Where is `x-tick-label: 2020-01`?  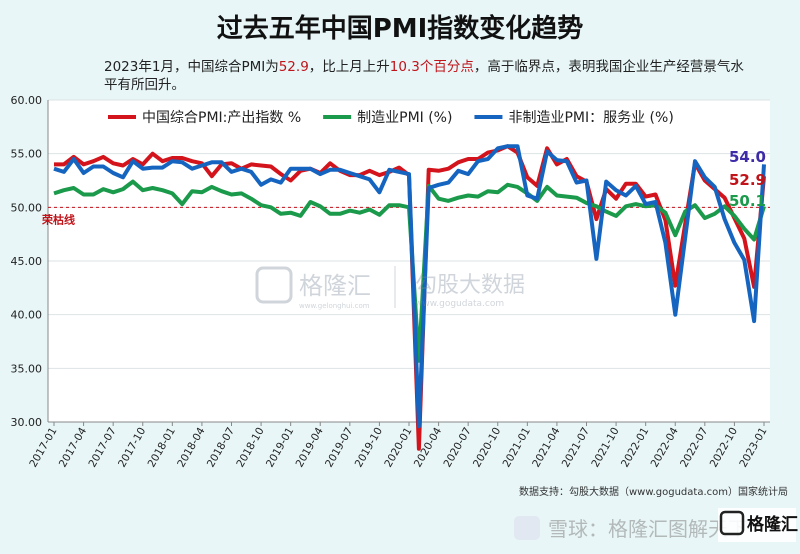
x-tick-label: 2020-01 is located at coordinates (398, 448).